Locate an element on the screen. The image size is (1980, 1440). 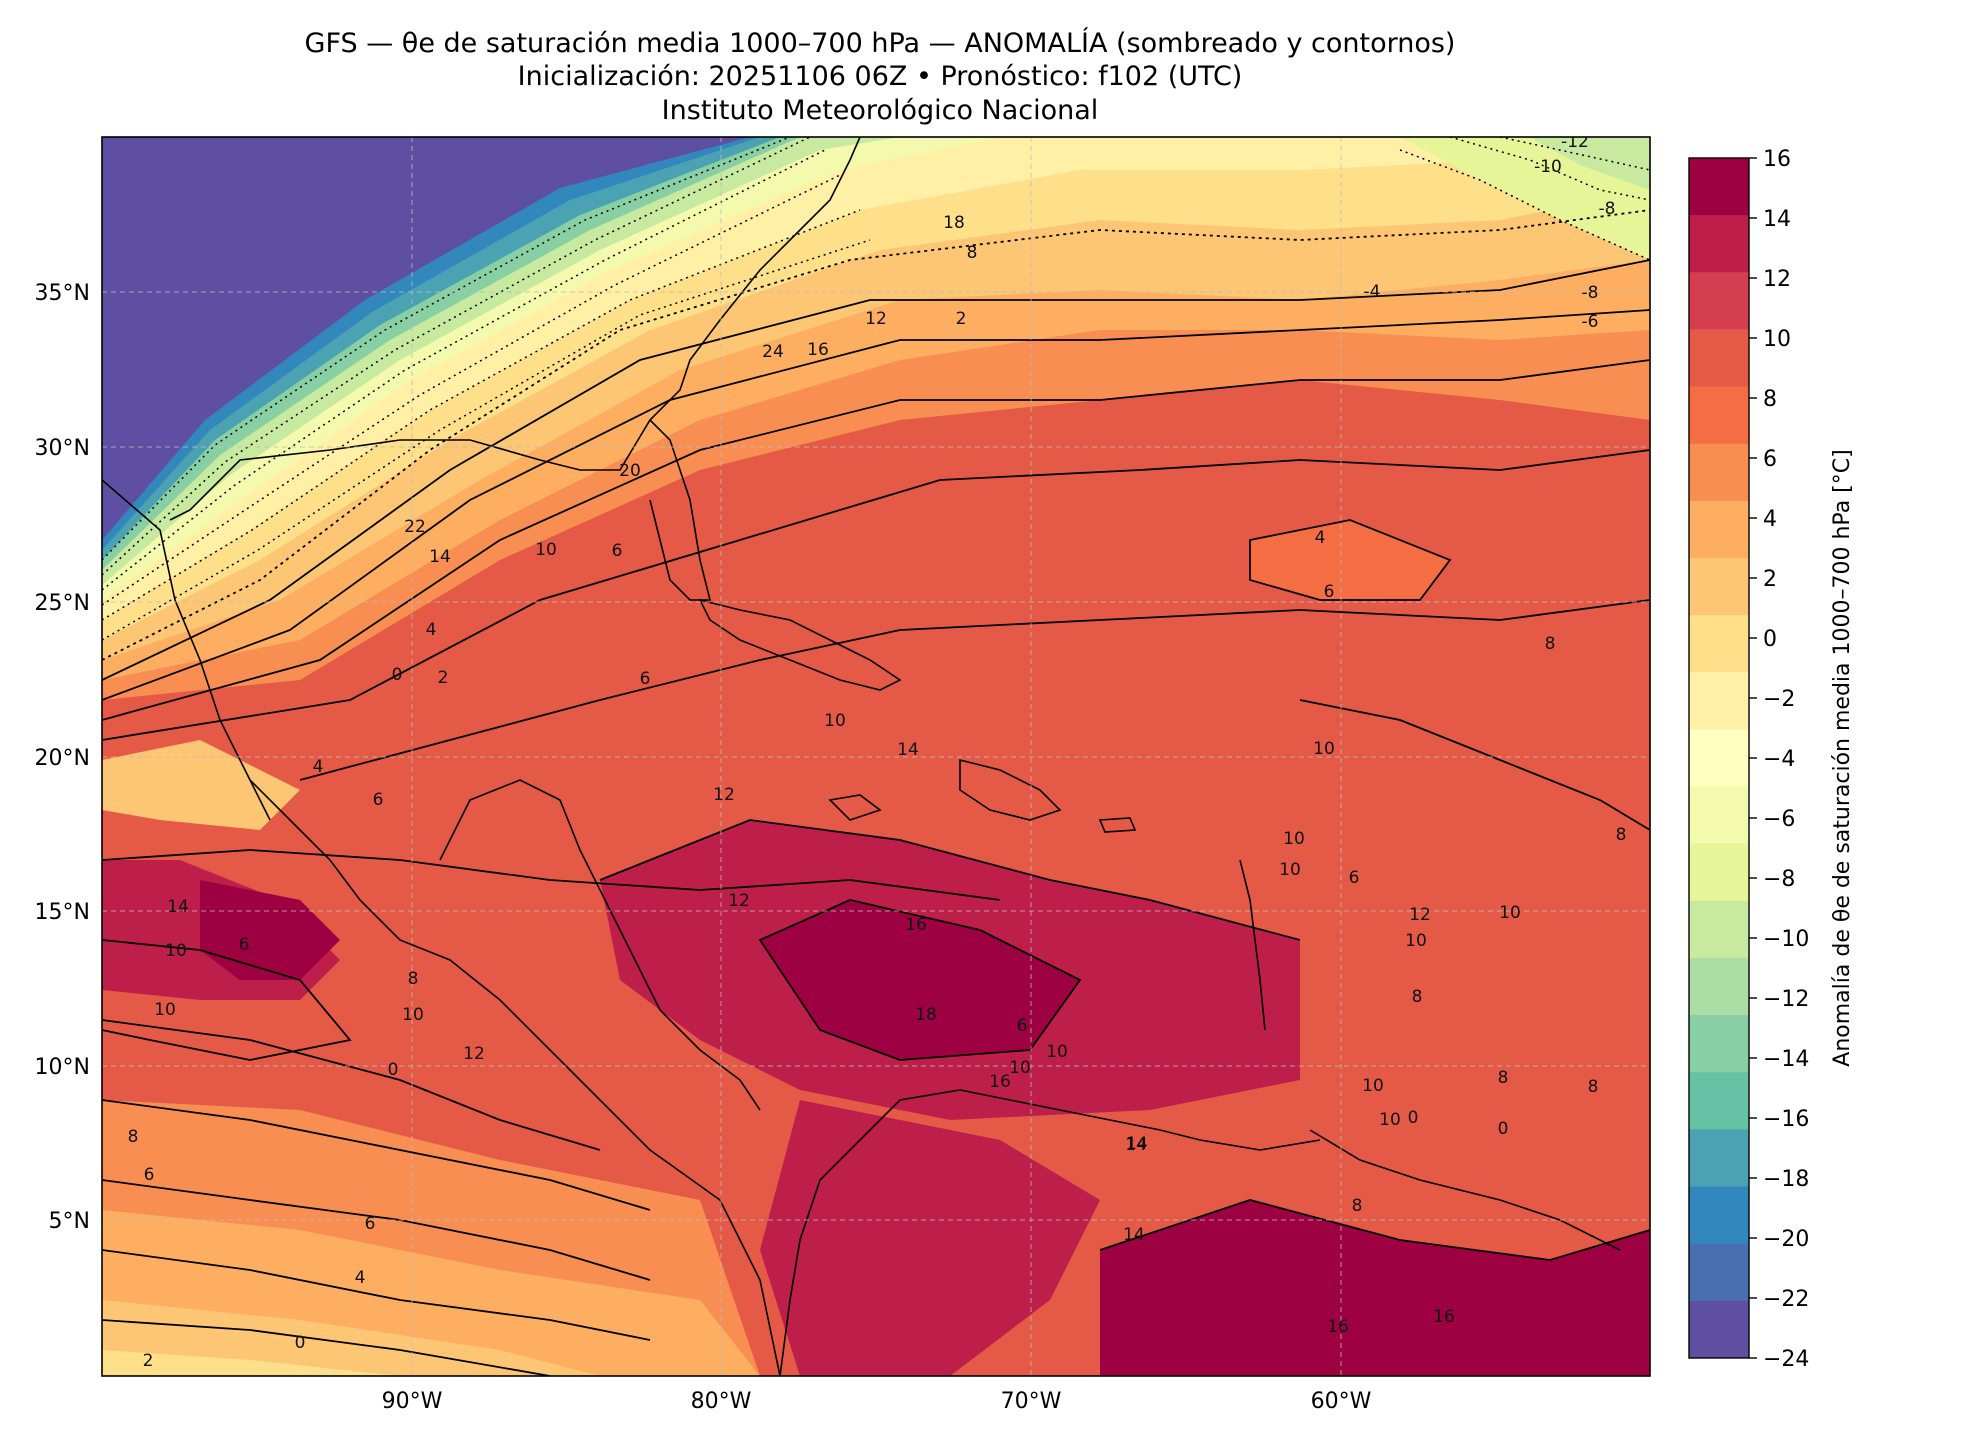
colorbar-tick-label: −20 is located at coordinates (1786, 1239).